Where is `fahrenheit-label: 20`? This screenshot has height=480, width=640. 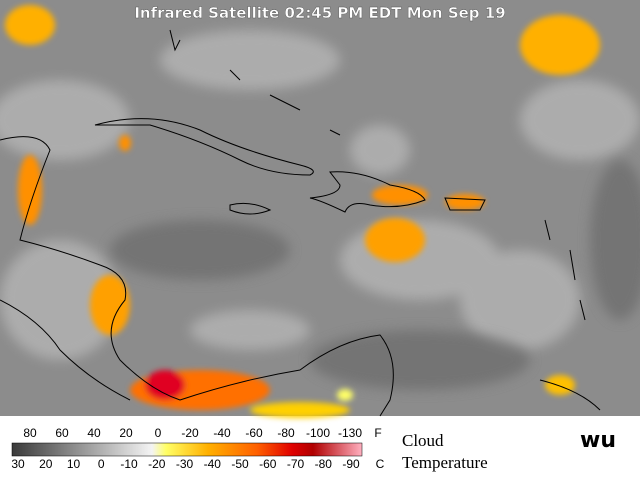
fahrenheit-label: 20 is located at coordinates (126, 433).